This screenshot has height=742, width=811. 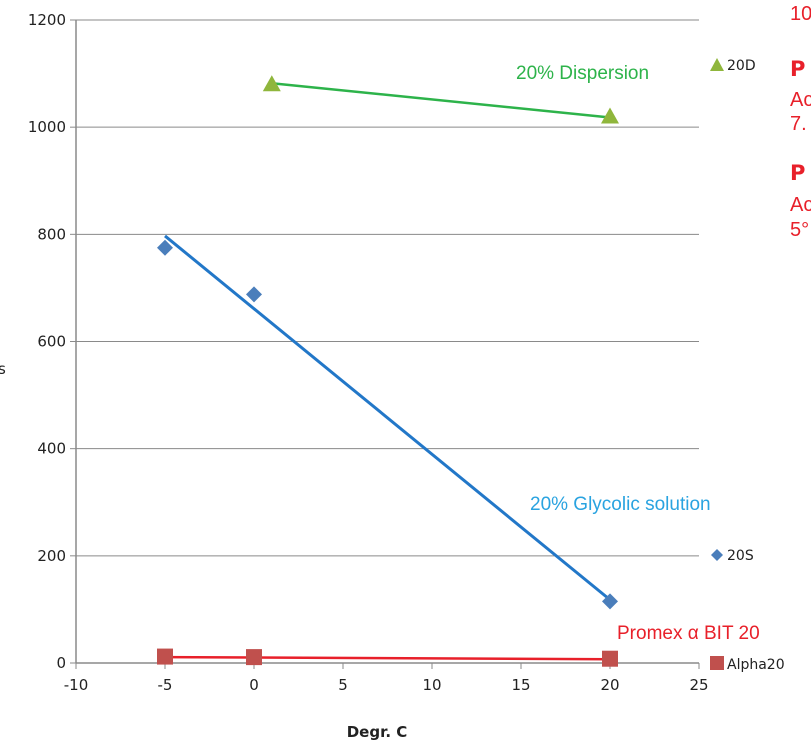 What do you see at coordinates (582, 73) in the screenshot?
I see `annotation-dispersion: 20% Dispersion` at bounding box center [582, 73].